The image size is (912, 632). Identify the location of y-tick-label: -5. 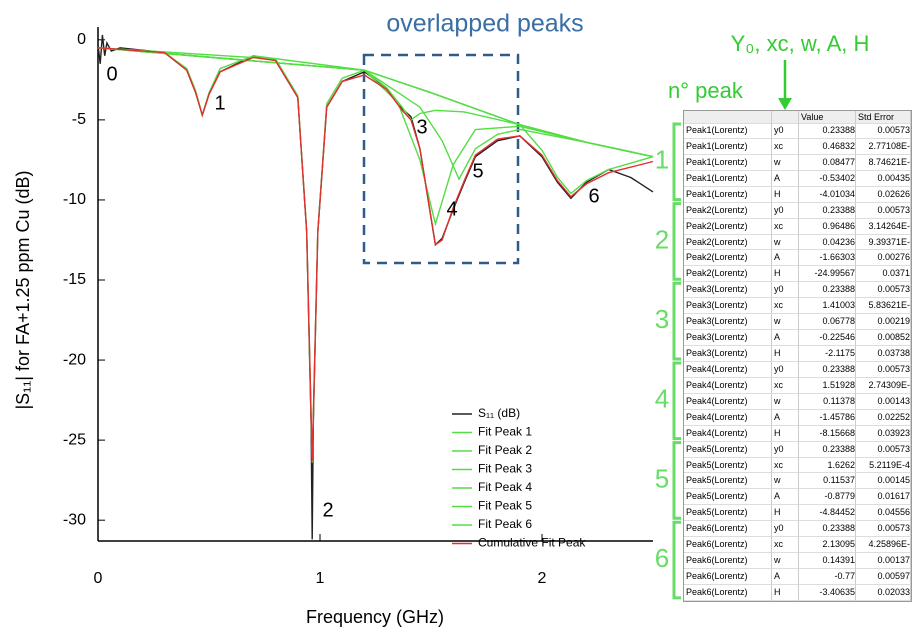
(79, 119).